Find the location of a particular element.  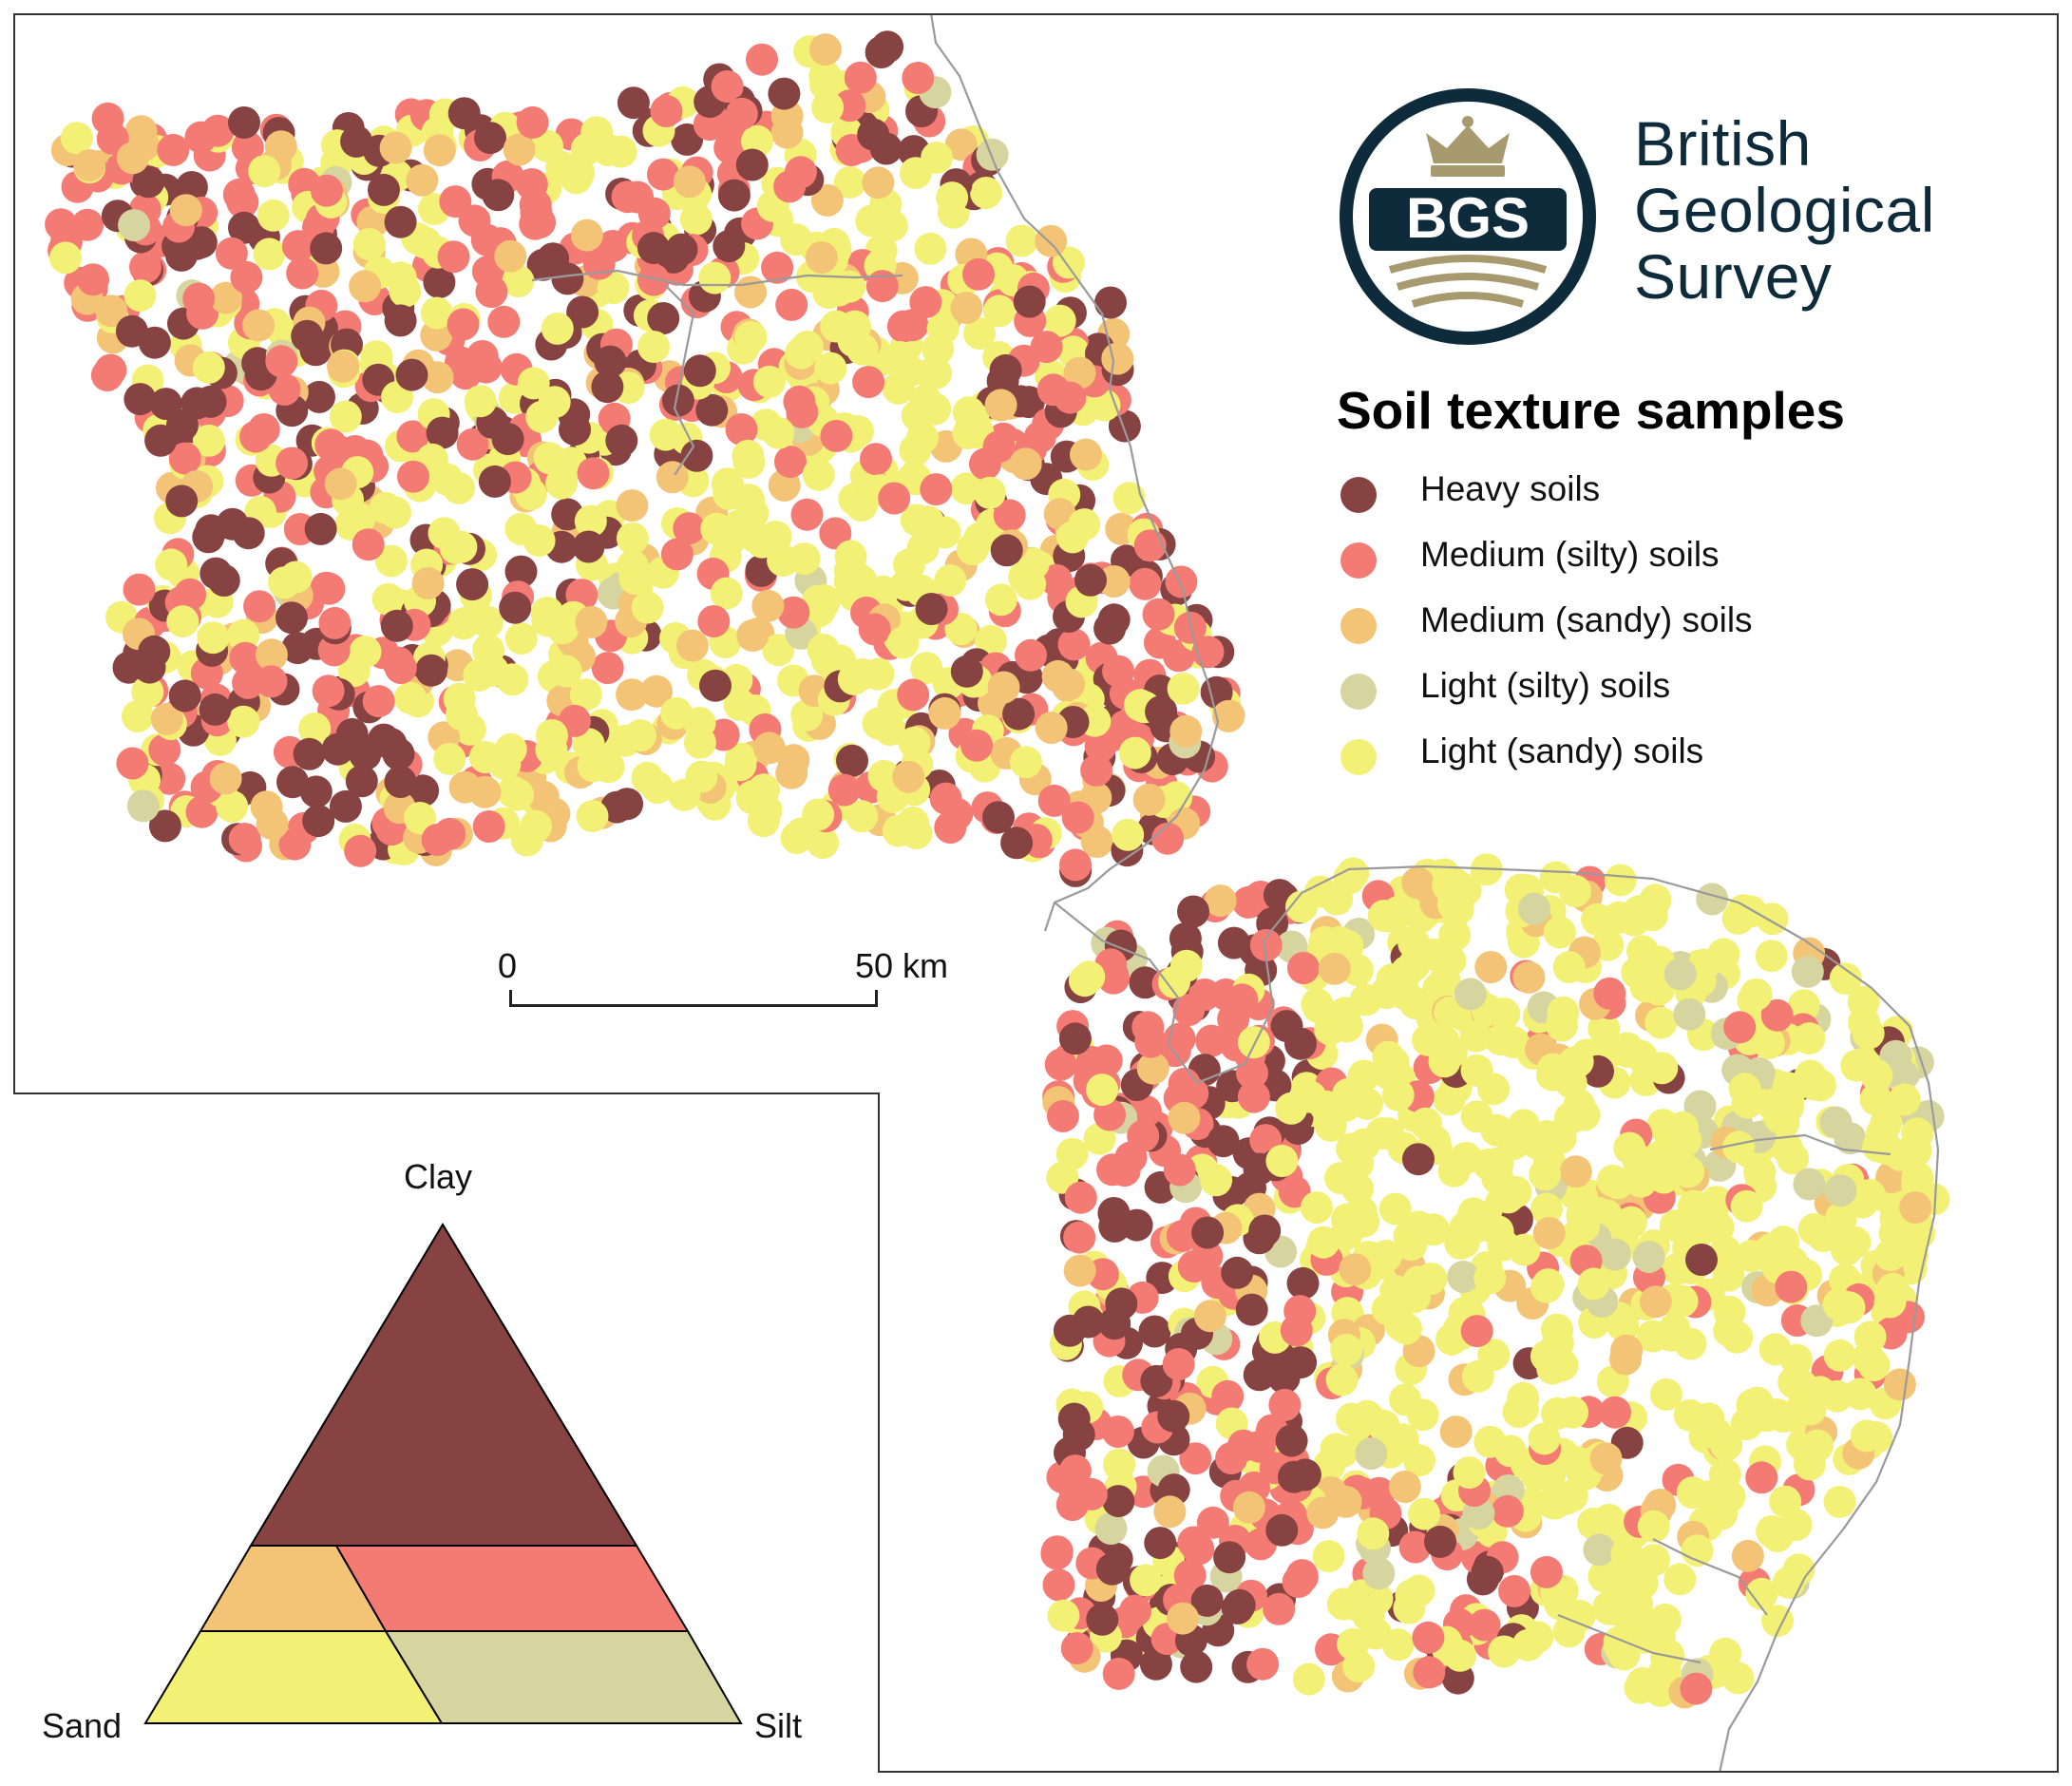

zone-medium-silty is located at coordinates (512, 1588).